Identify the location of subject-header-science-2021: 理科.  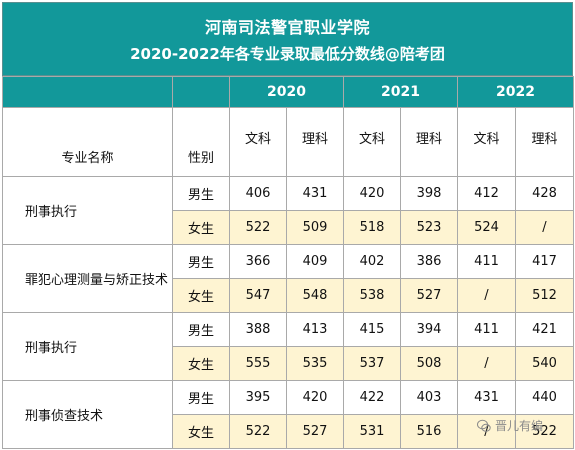
(429, 142).